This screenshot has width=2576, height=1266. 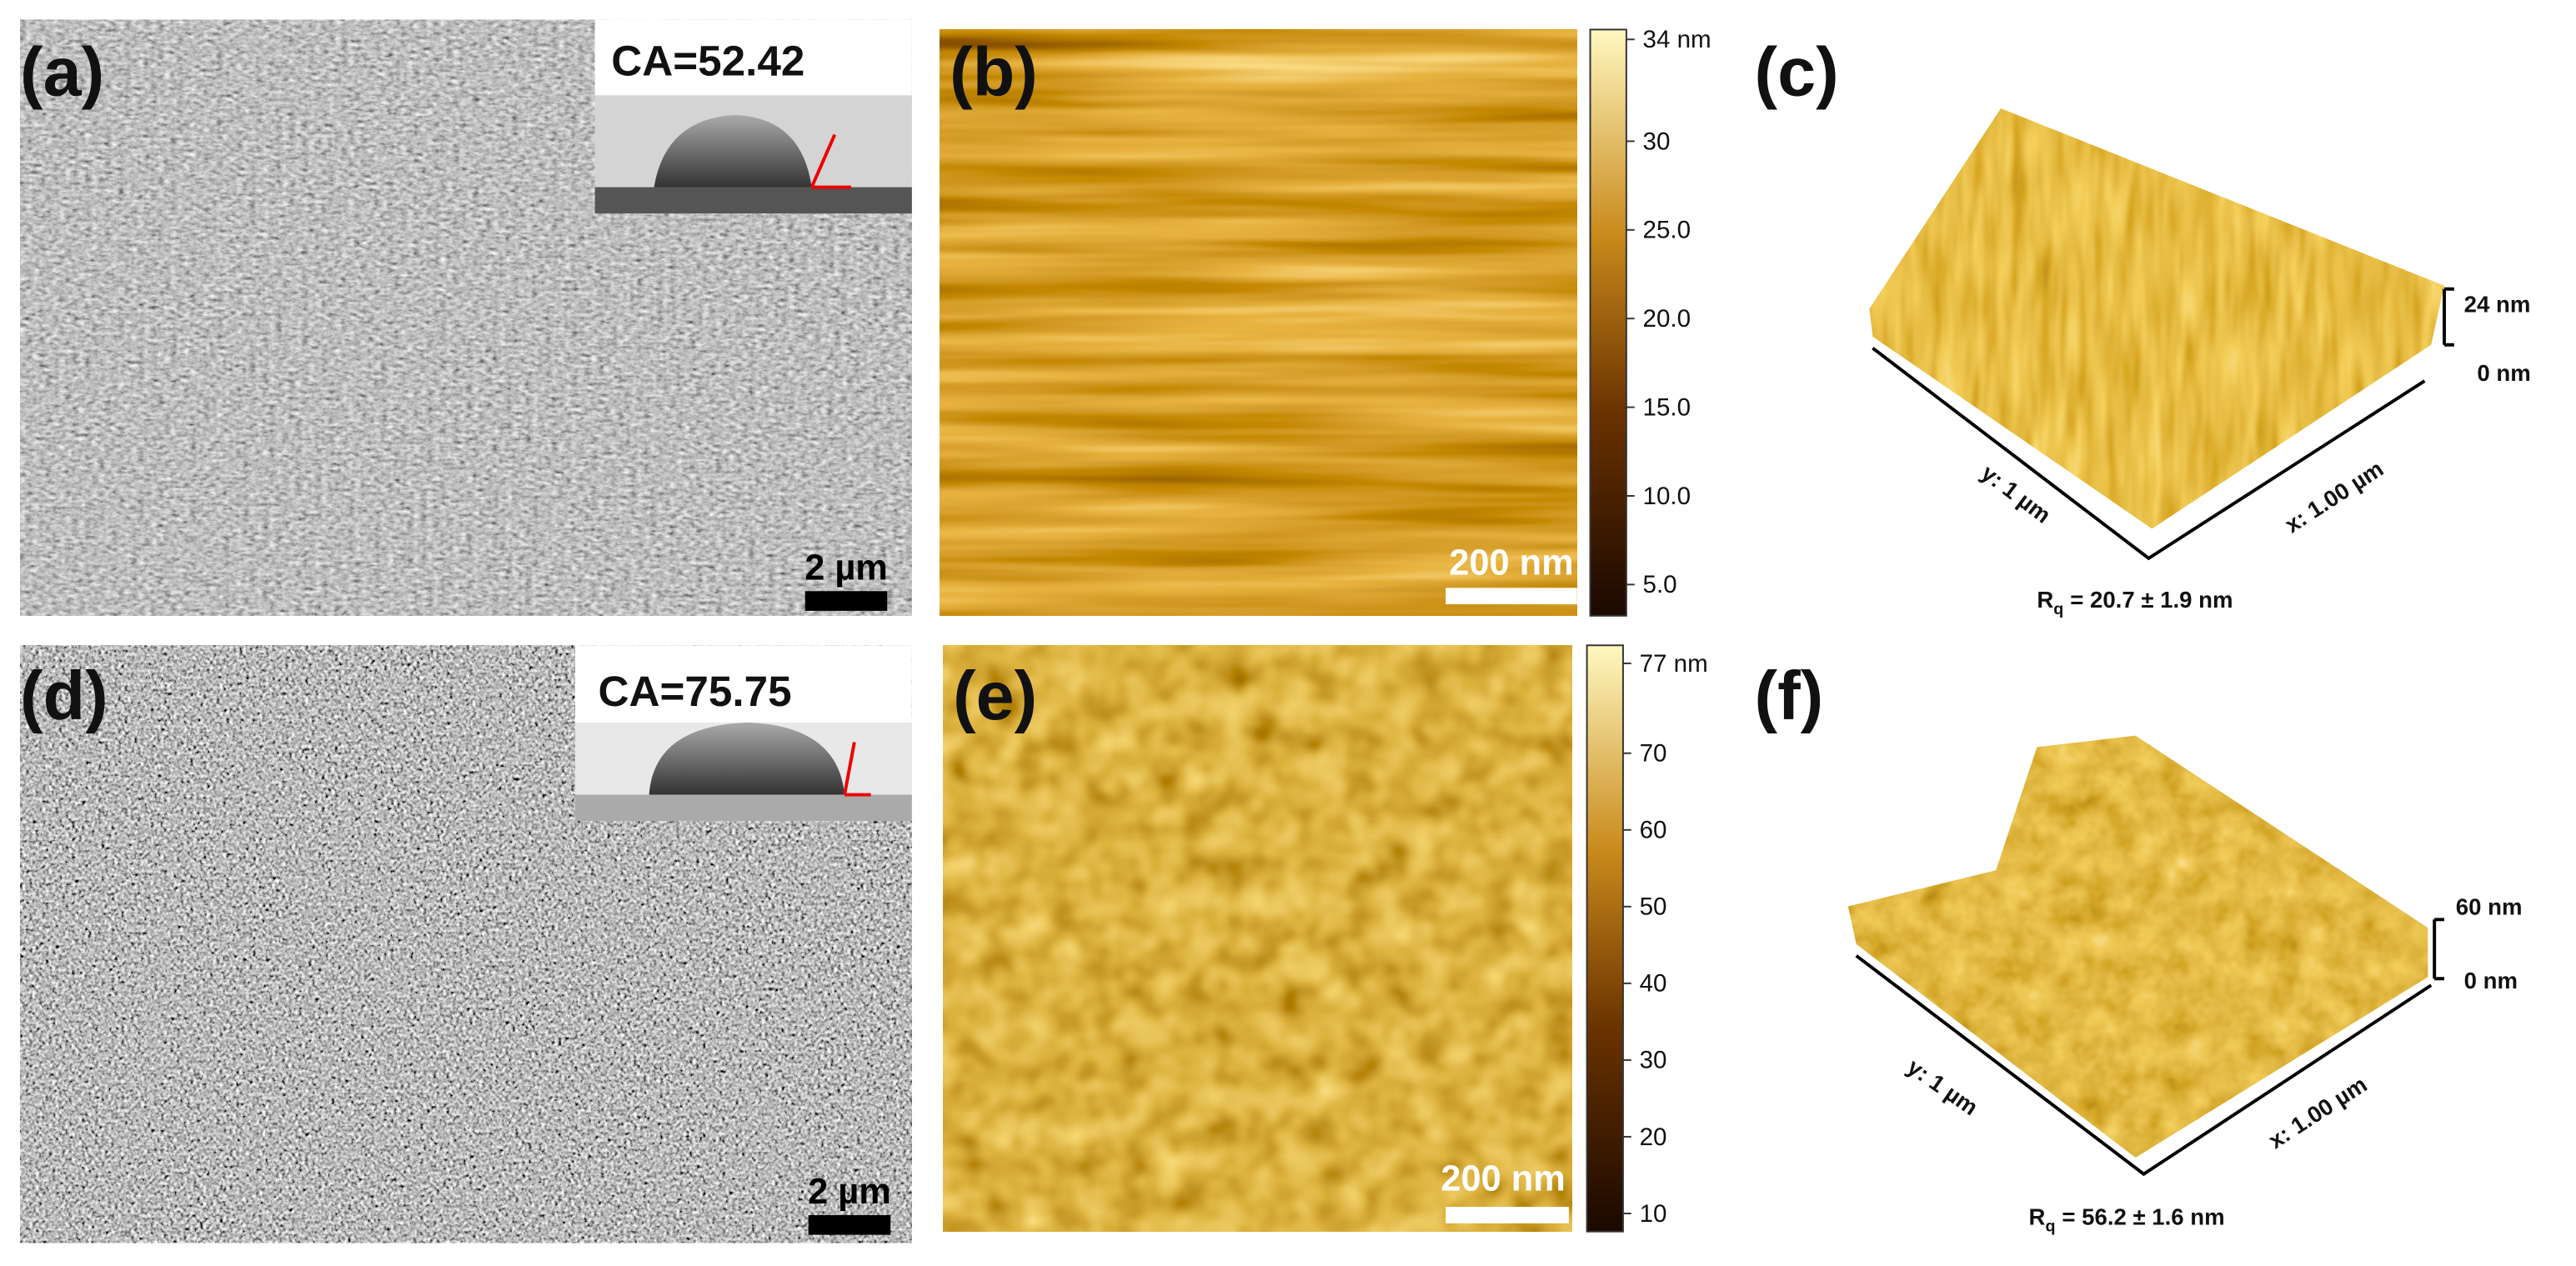 What do you see at coordinates (1653, 1137) in the screenshot?
I see `colorbar-tick-label: 20` at bounding box center [1653, 1137].